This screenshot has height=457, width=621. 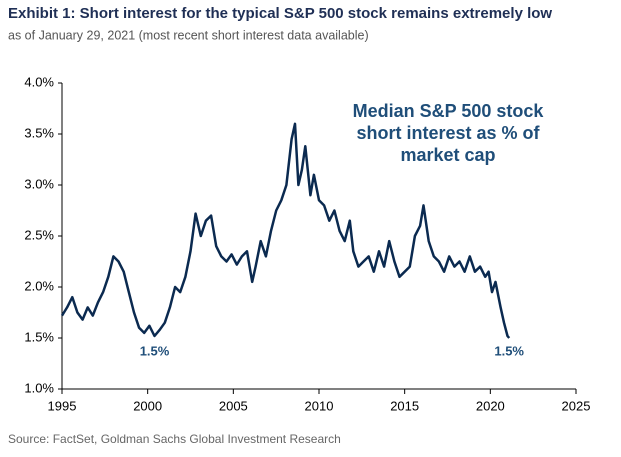 What do you see at coordinates (39, 336) in the screenshot?
I see `y-tick-label: 1.5%` at bounding box center [39, 336].